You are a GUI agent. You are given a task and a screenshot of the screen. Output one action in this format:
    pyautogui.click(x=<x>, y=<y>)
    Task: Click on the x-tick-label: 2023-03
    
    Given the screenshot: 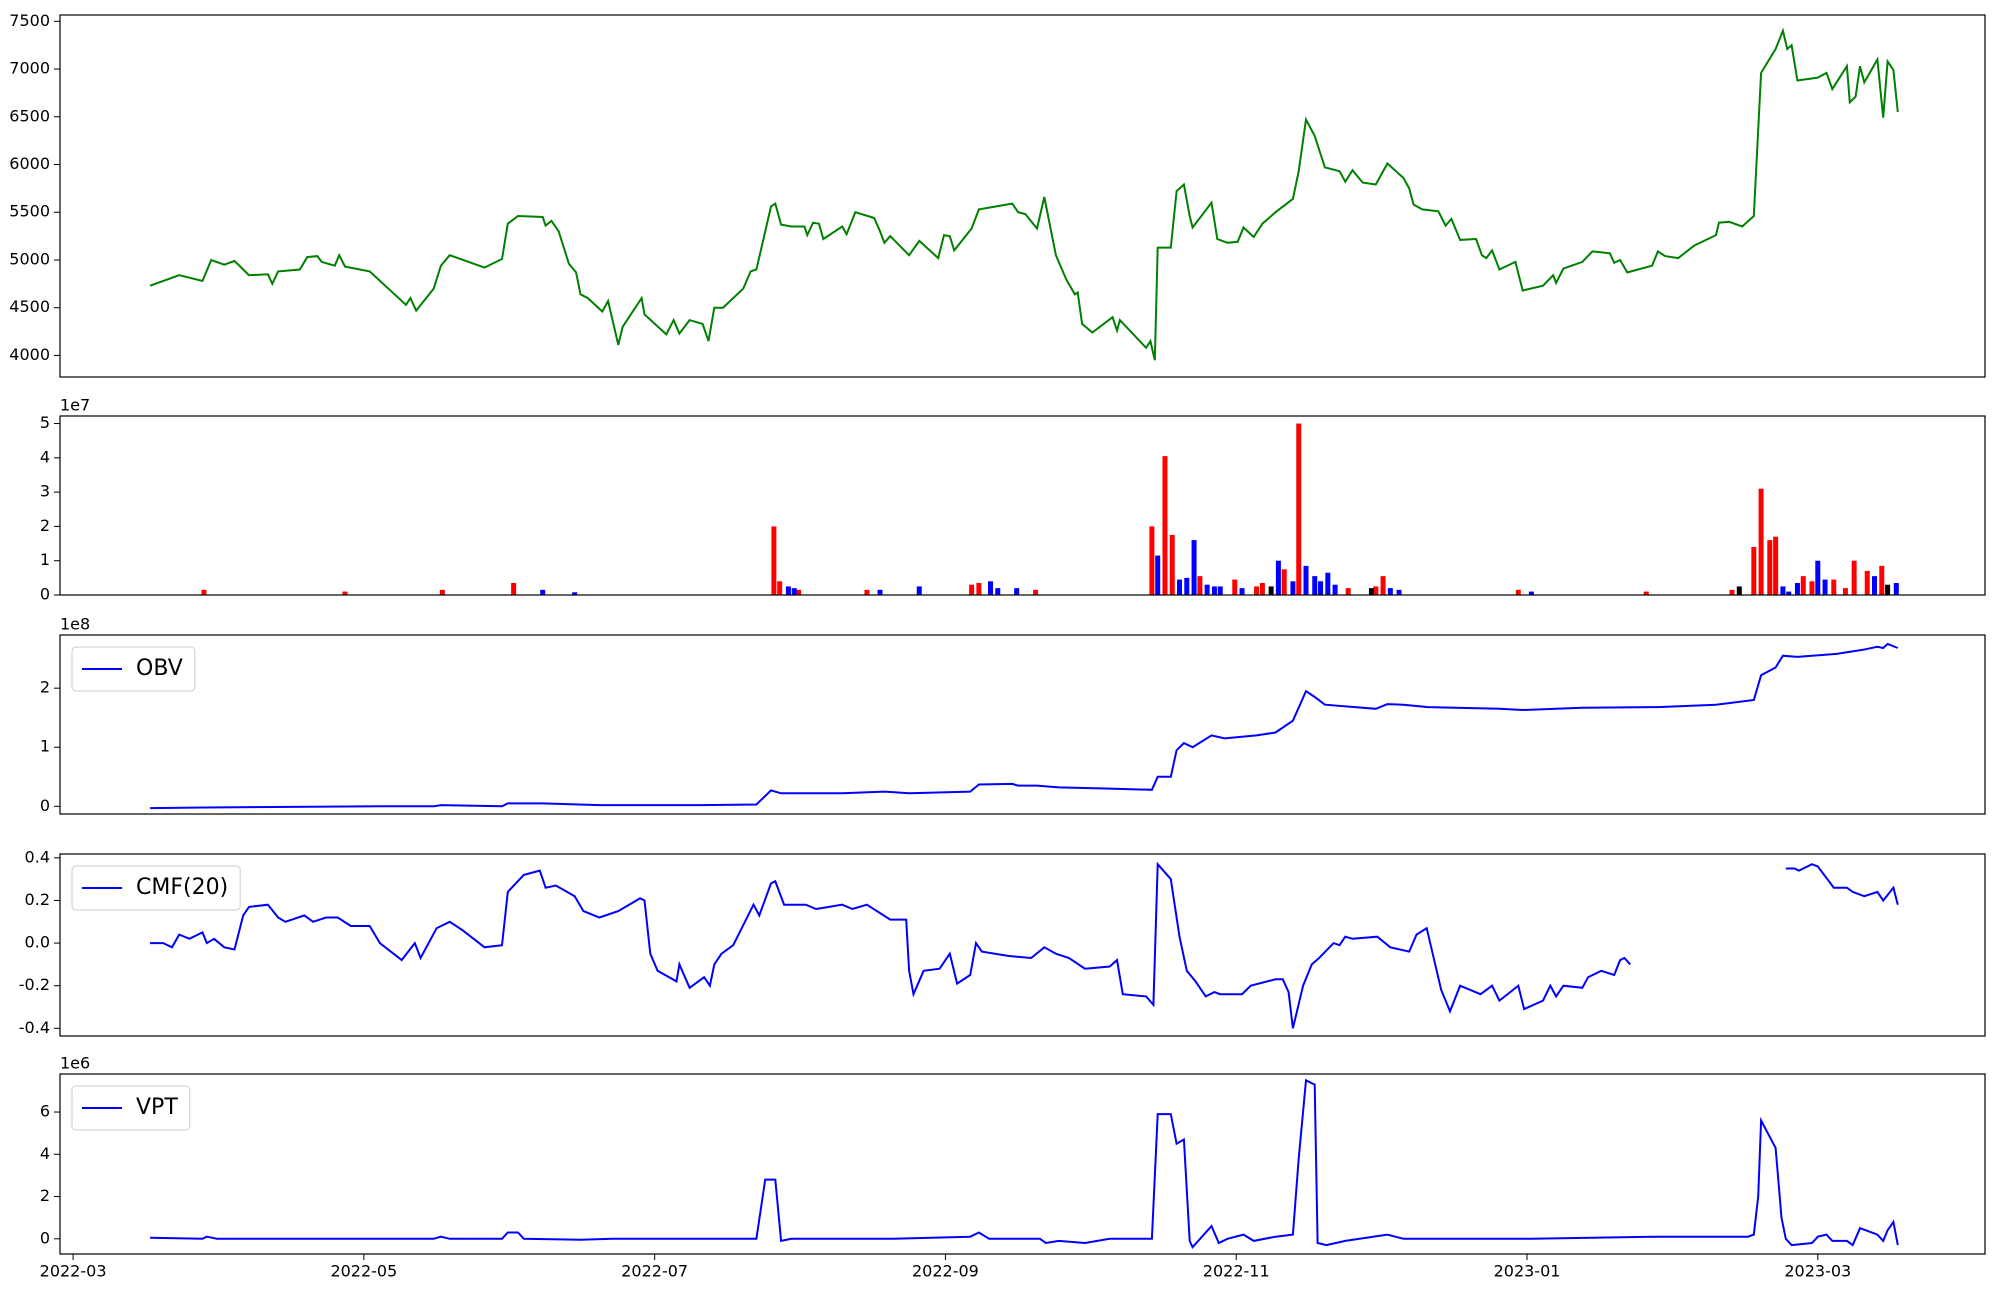 What is the action you would take?
    pyautogui.click(x=1817, y=1271)
    